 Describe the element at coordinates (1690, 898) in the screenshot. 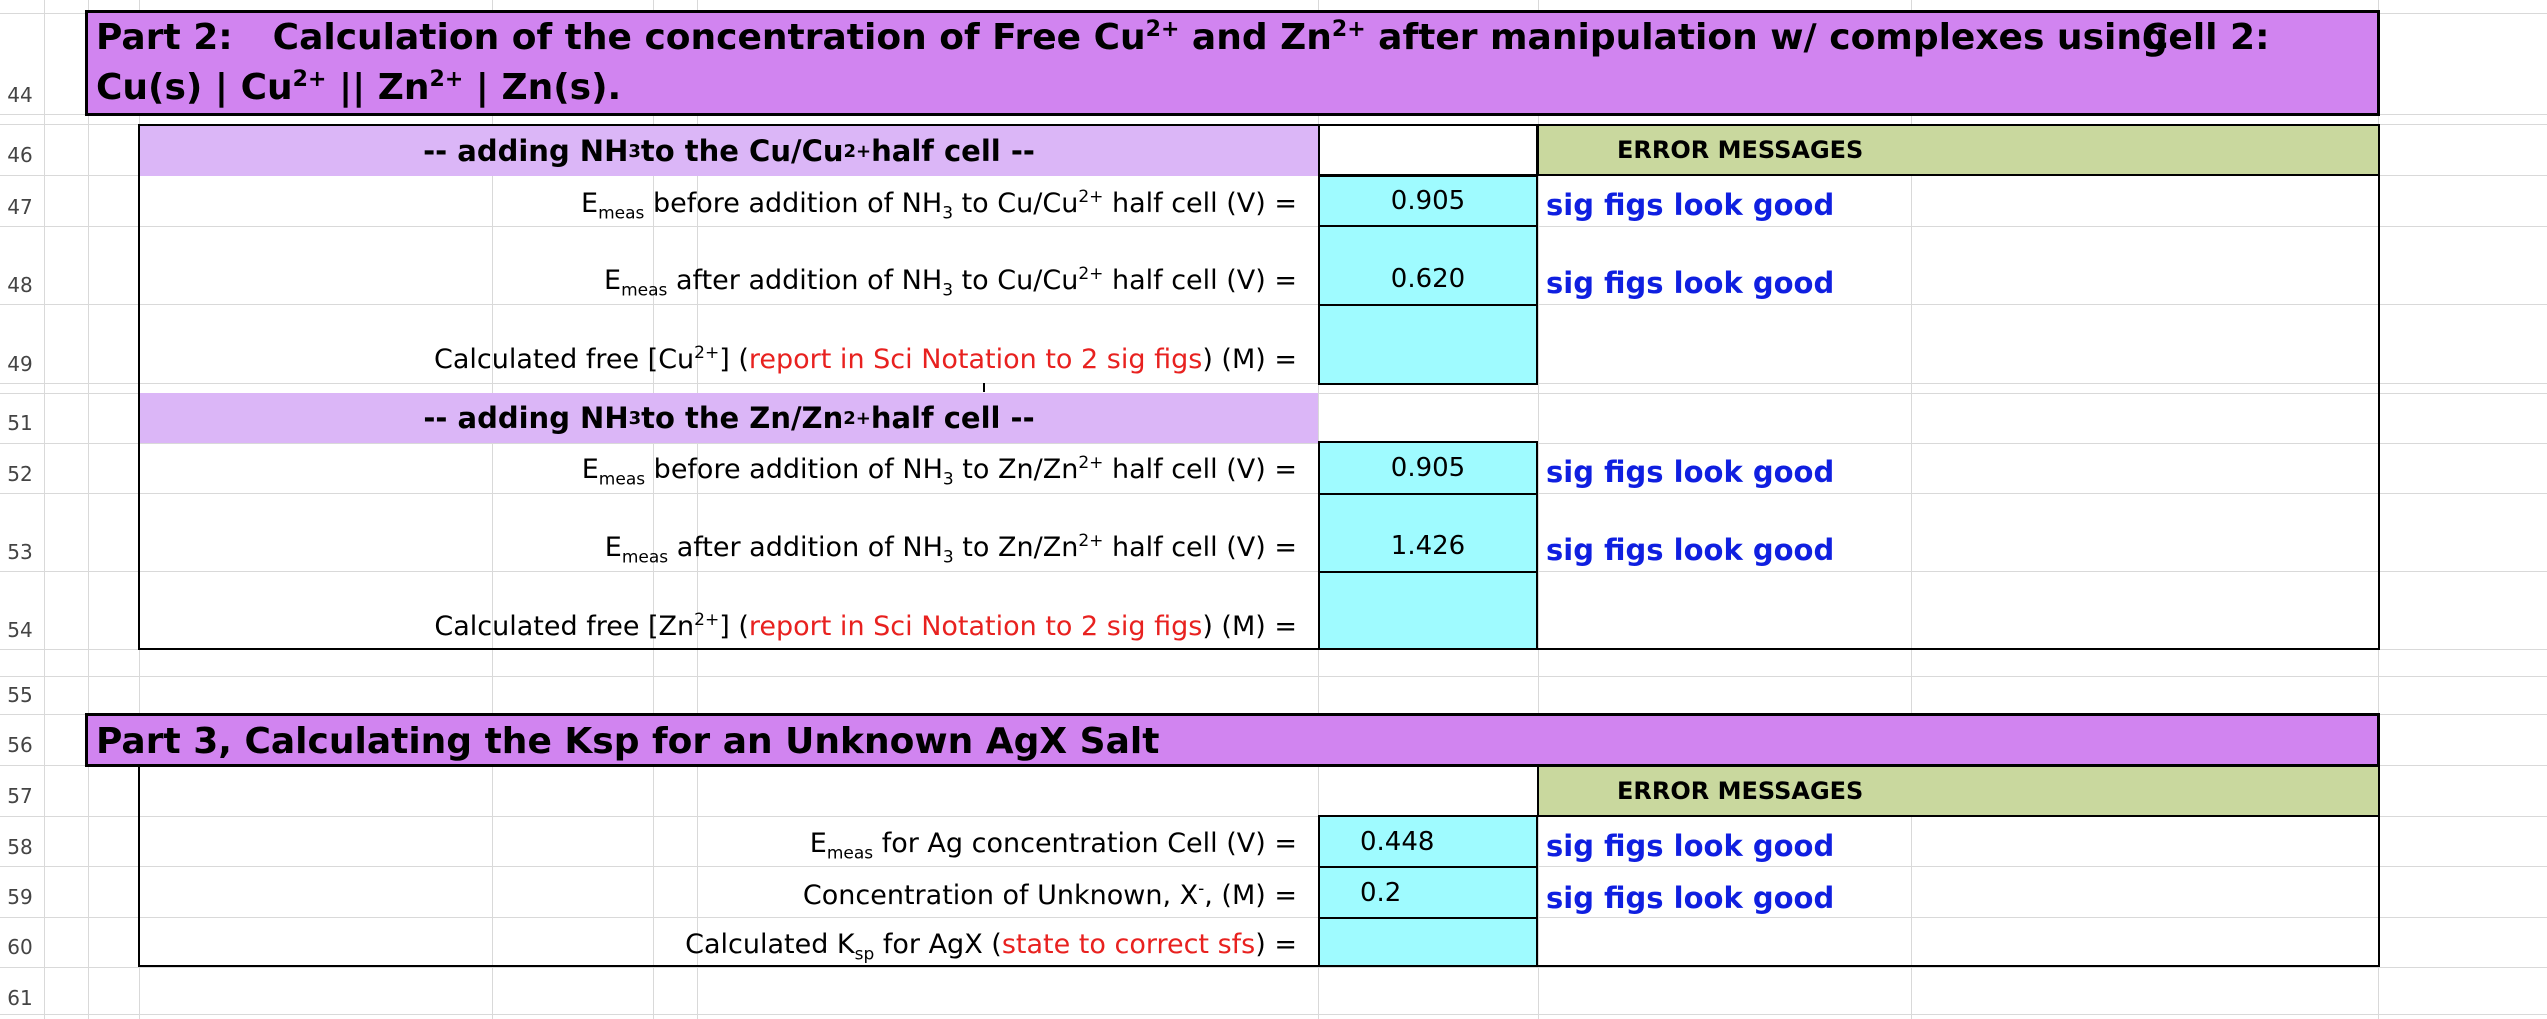

I see `unknown-conc-message: sig figs look good` at that location.